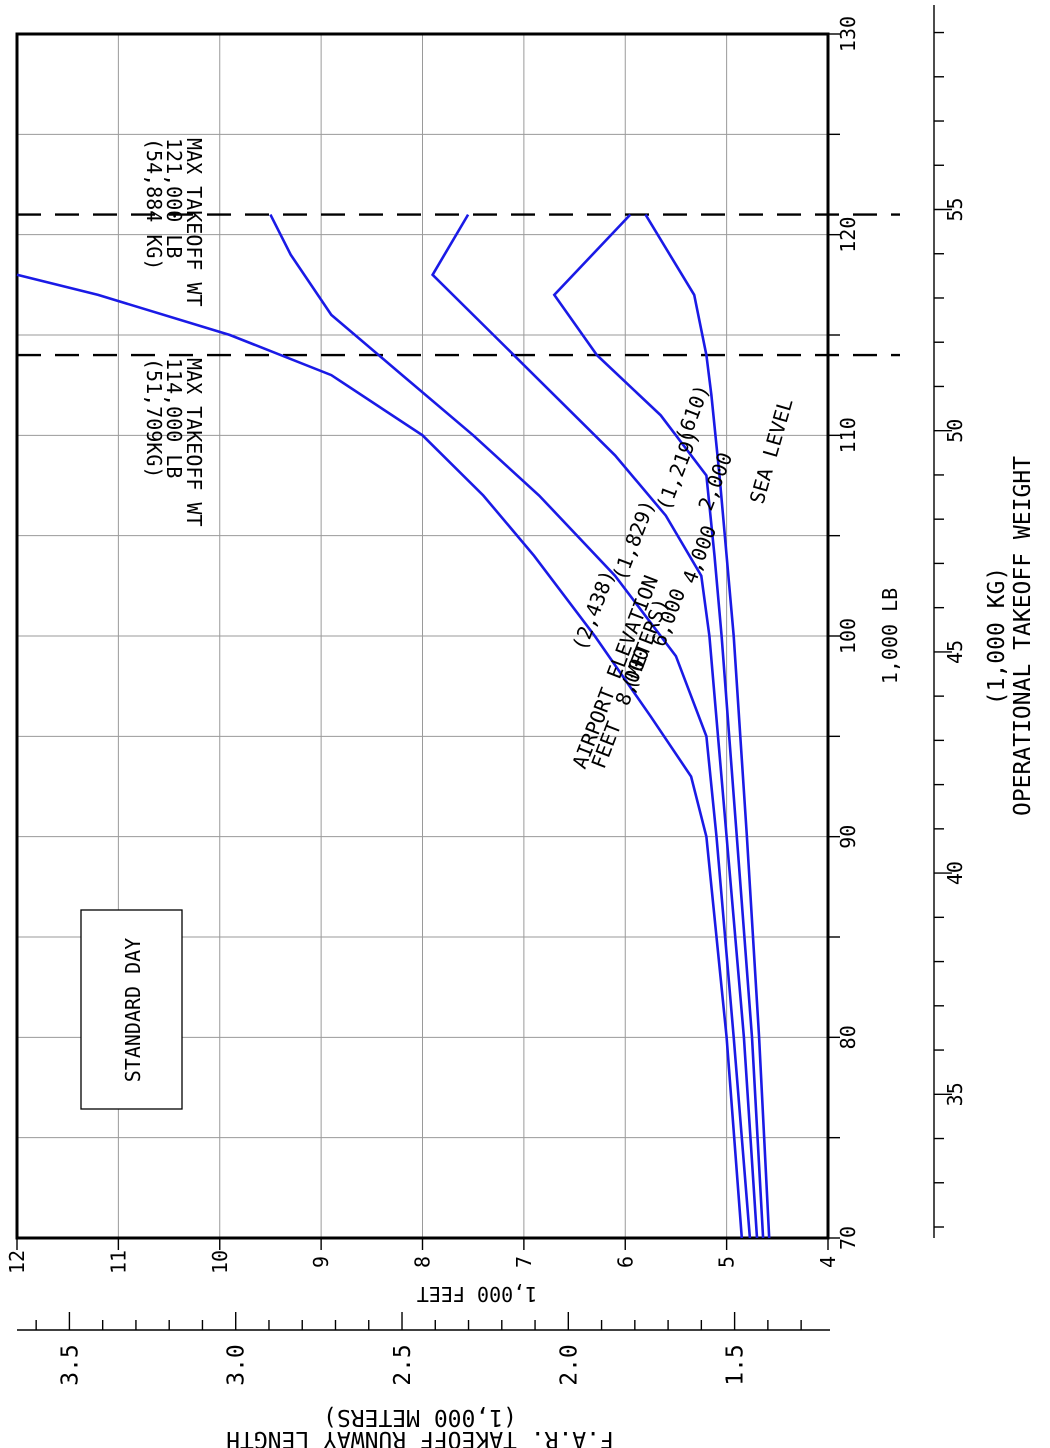 The width and height of the screenshot is (1050, 1448). I want to click on x-axis-title: OPERATIONAL TAKEOFF WEIGHT, so click(1023, 636).